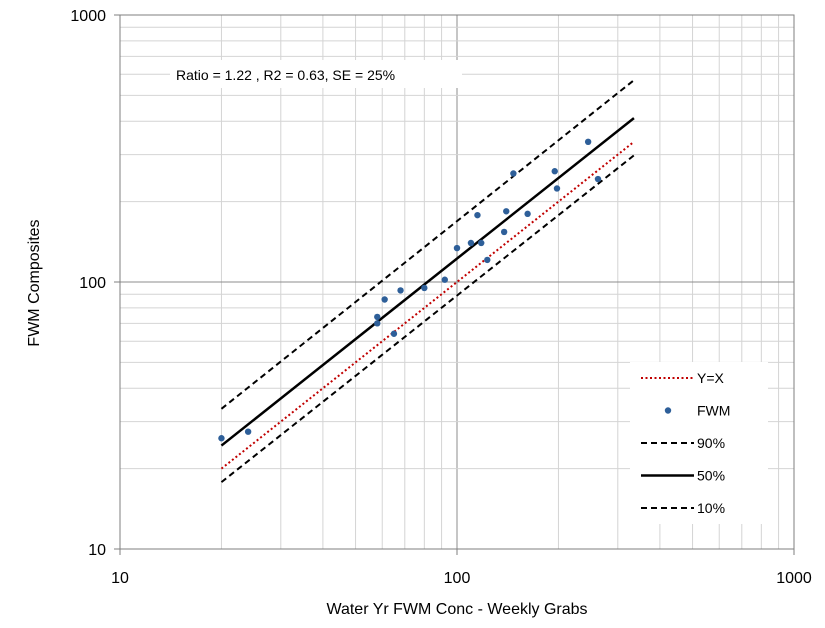 The width and height of the screenshot is (825, 628). Describe the element at coordinates (711, 443) in the screenshot. I see `legend-label-90%: 90%` at that location.